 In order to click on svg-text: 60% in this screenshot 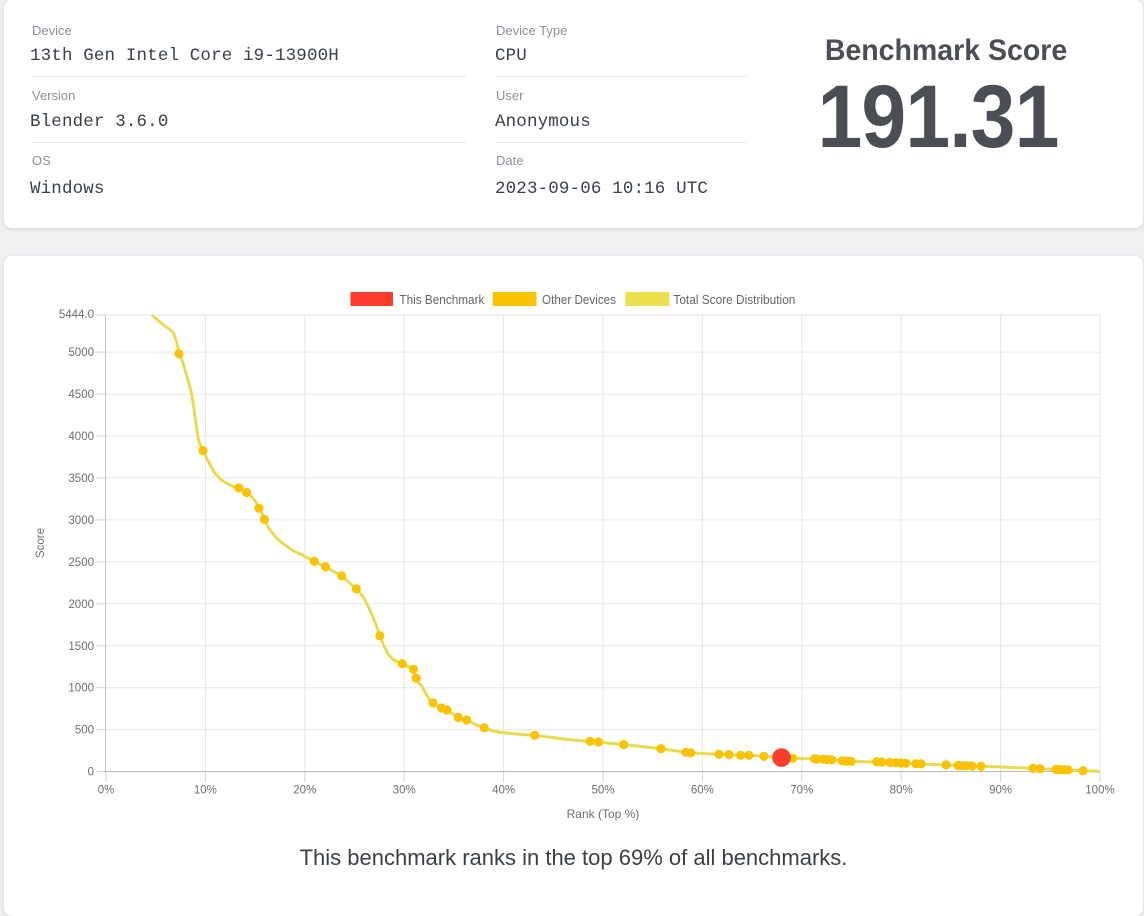, I will do `click(702, 791)`.